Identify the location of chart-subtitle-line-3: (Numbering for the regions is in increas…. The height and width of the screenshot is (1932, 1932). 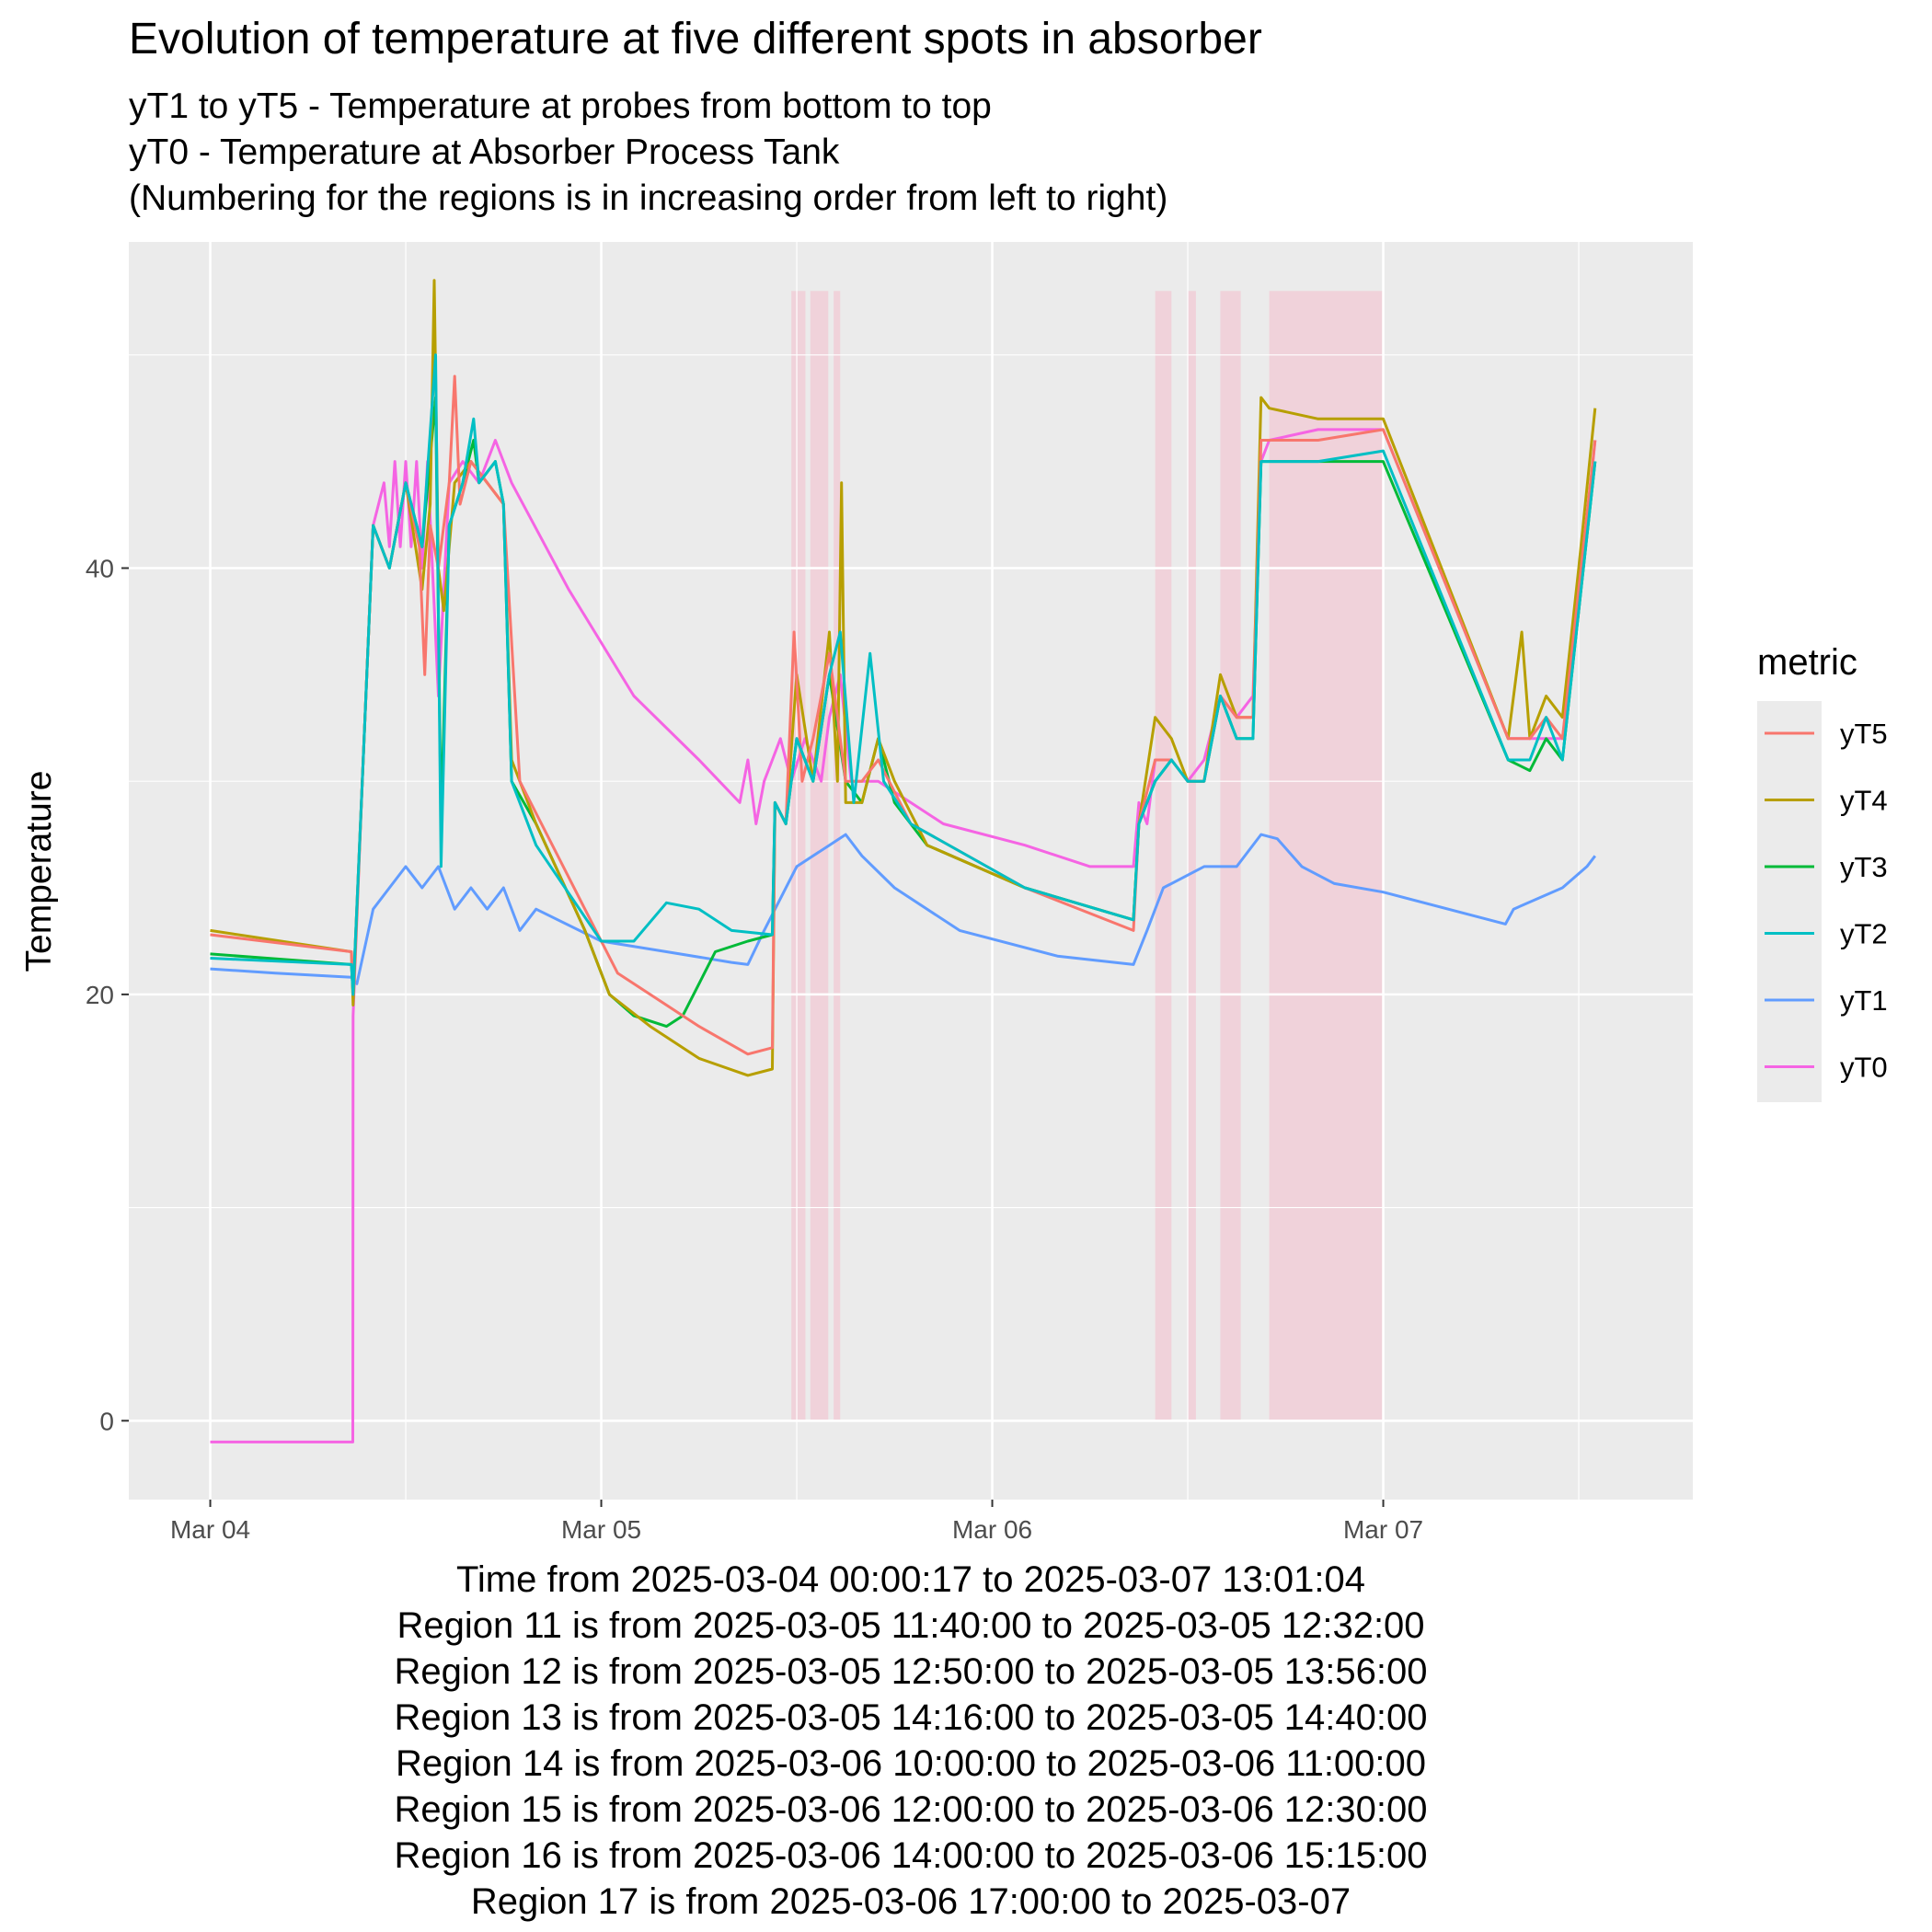
(648, 198).